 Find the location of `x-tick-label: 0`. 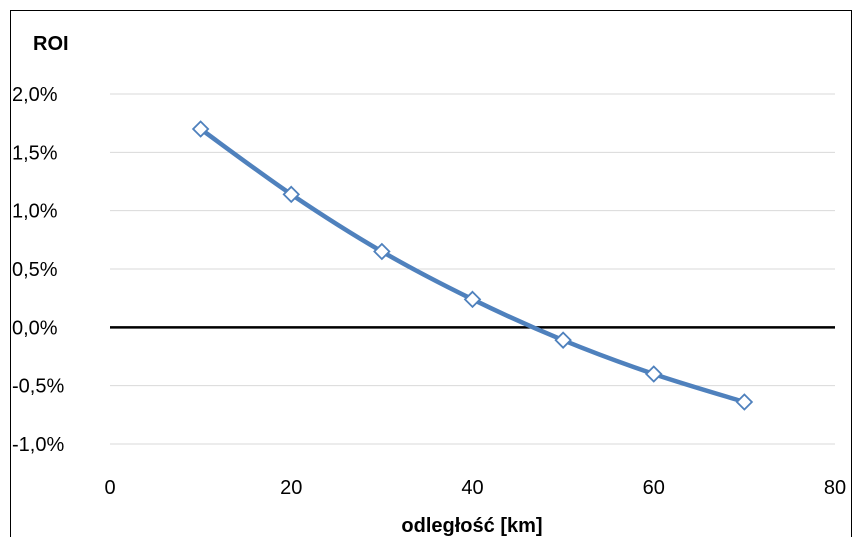

x-tick-label: 0 is located at coordinates (109, 488).